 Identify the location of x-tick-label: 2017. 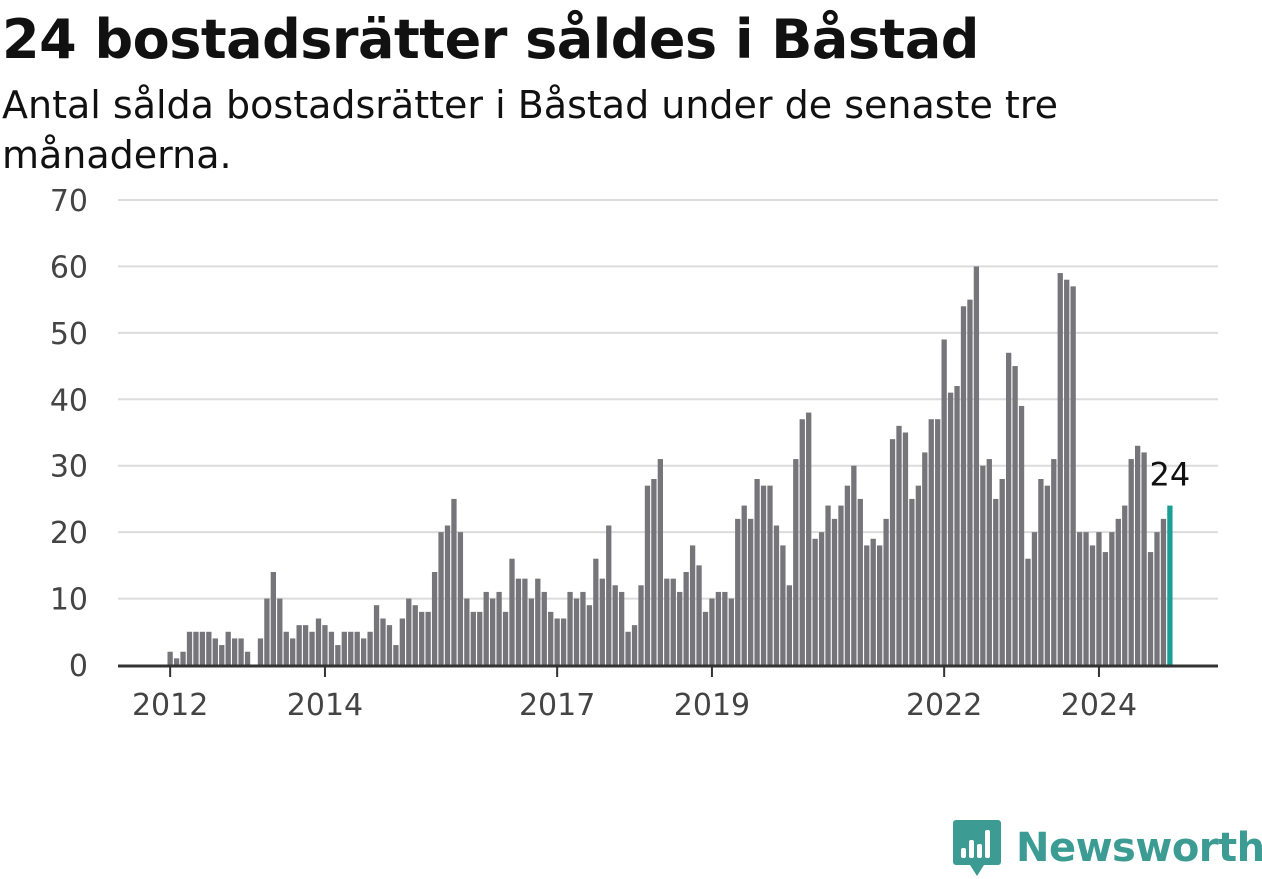
(557, 705).